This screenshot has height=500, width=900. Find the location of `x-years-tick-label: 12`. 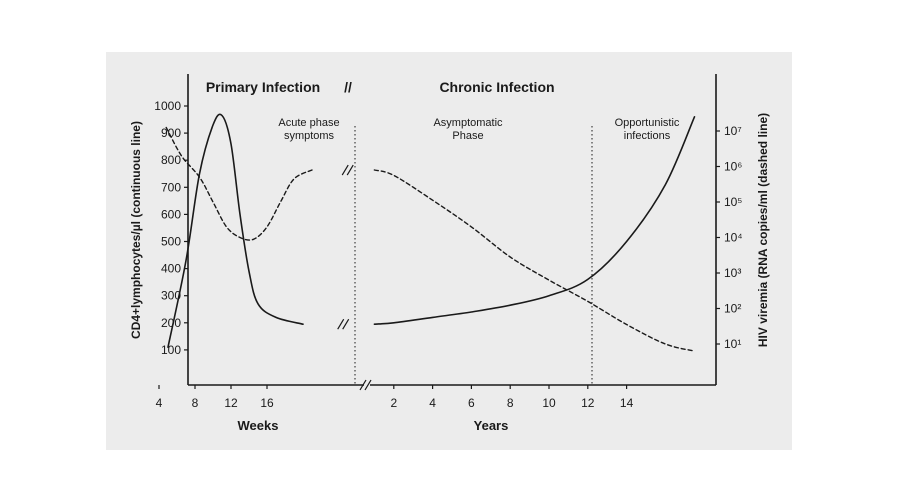

x-years-tick-label: 12 is located at coordinates (588, 403).